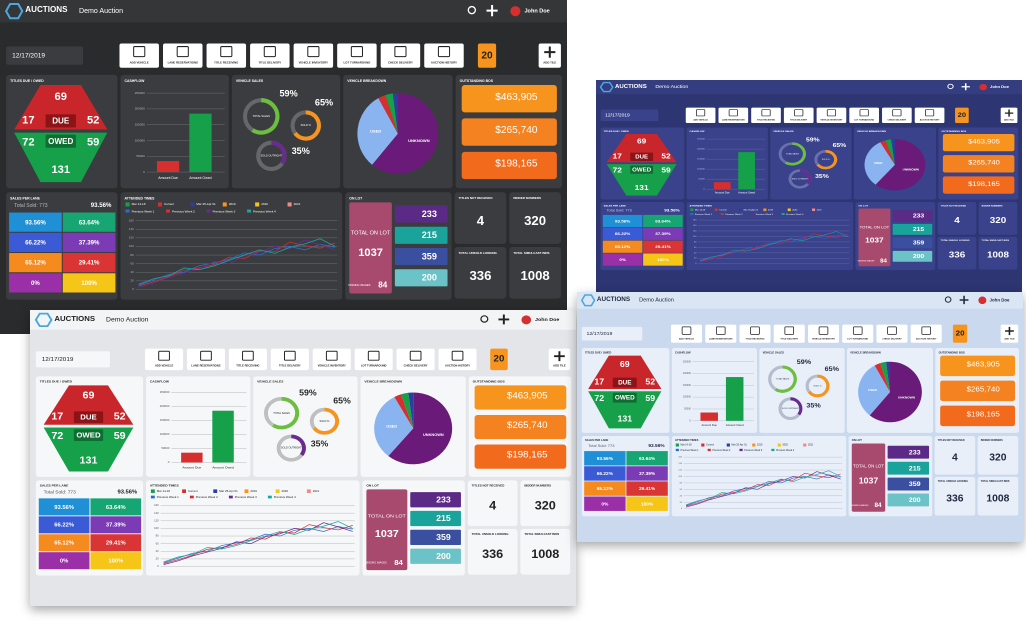 This screenshot has width=1026, height=621. What do you see at coordinates (64, 526) in the screenshot?
I see `lane-percent: 66.22%` at bounding box center [64, 526].